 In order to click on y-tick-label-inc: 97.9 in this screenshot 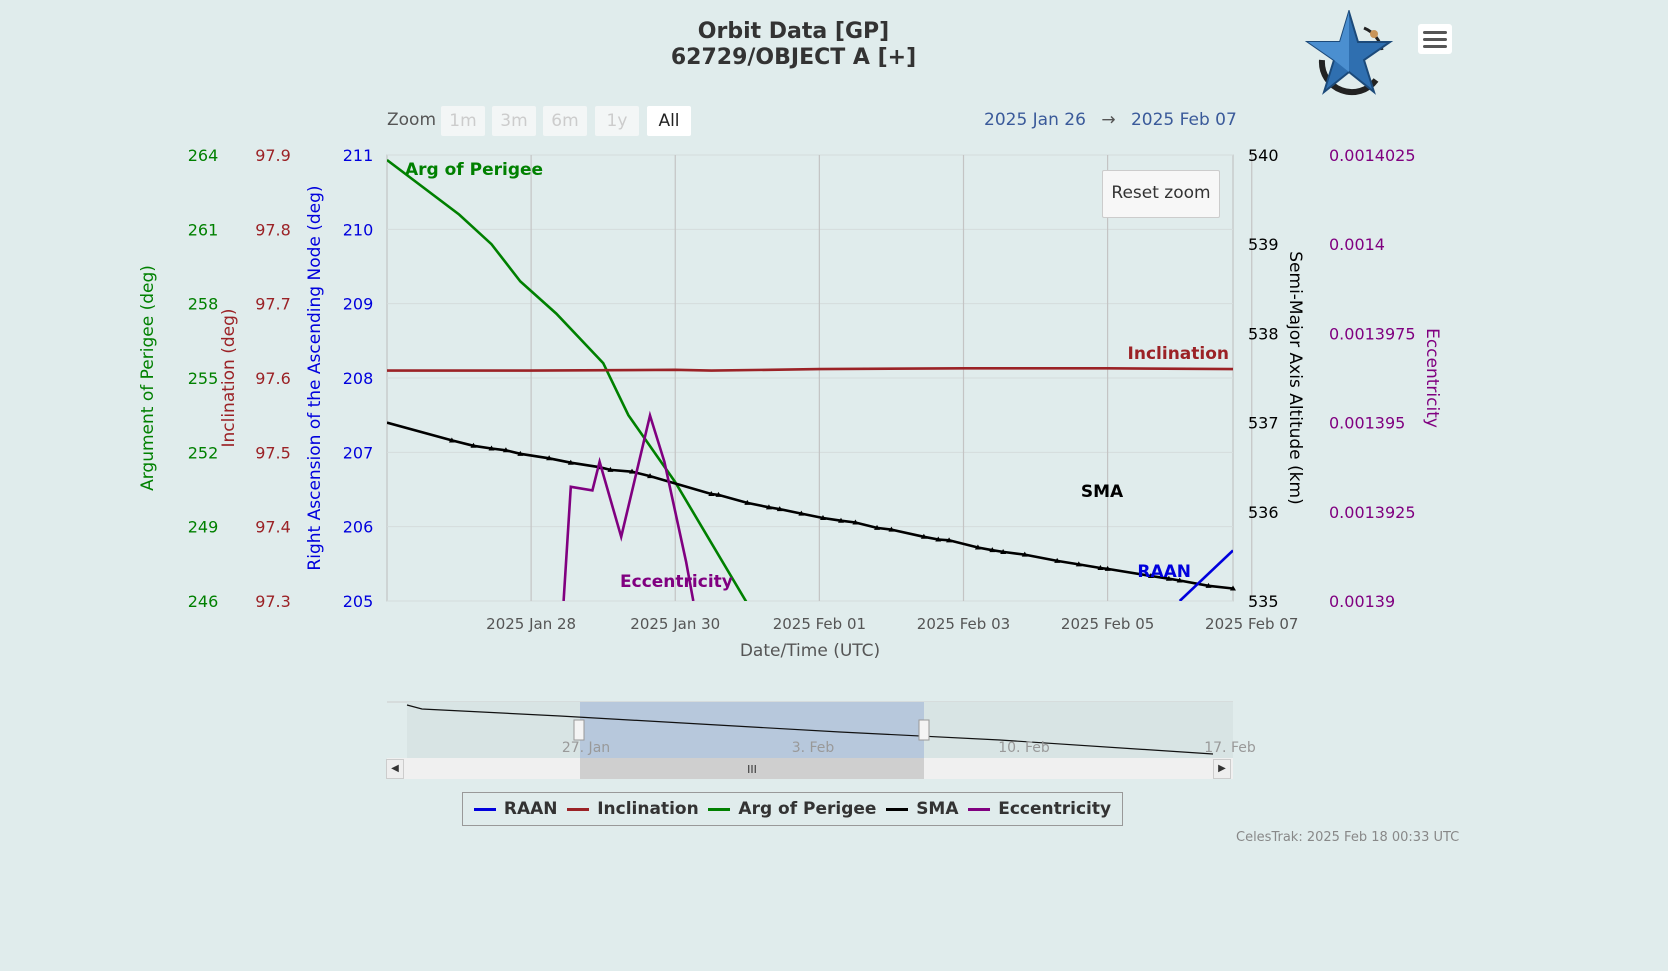, I will do `click(273, 155)`.